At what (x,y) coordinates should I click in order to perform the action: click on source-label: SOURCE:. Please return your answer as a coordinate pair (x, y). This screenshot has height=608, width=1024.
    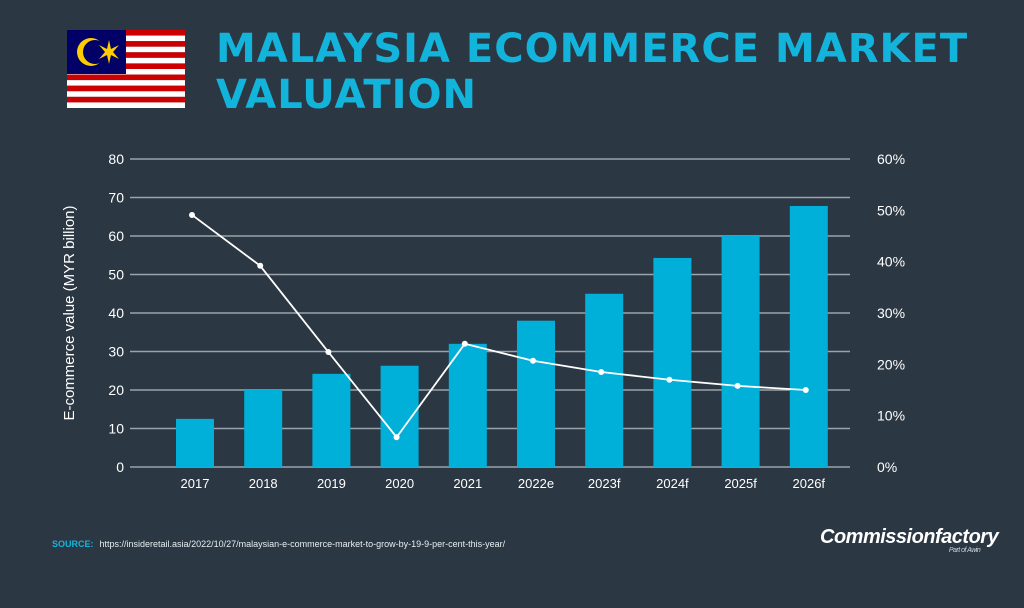
    Looking at the image, I should click on (73, 544).